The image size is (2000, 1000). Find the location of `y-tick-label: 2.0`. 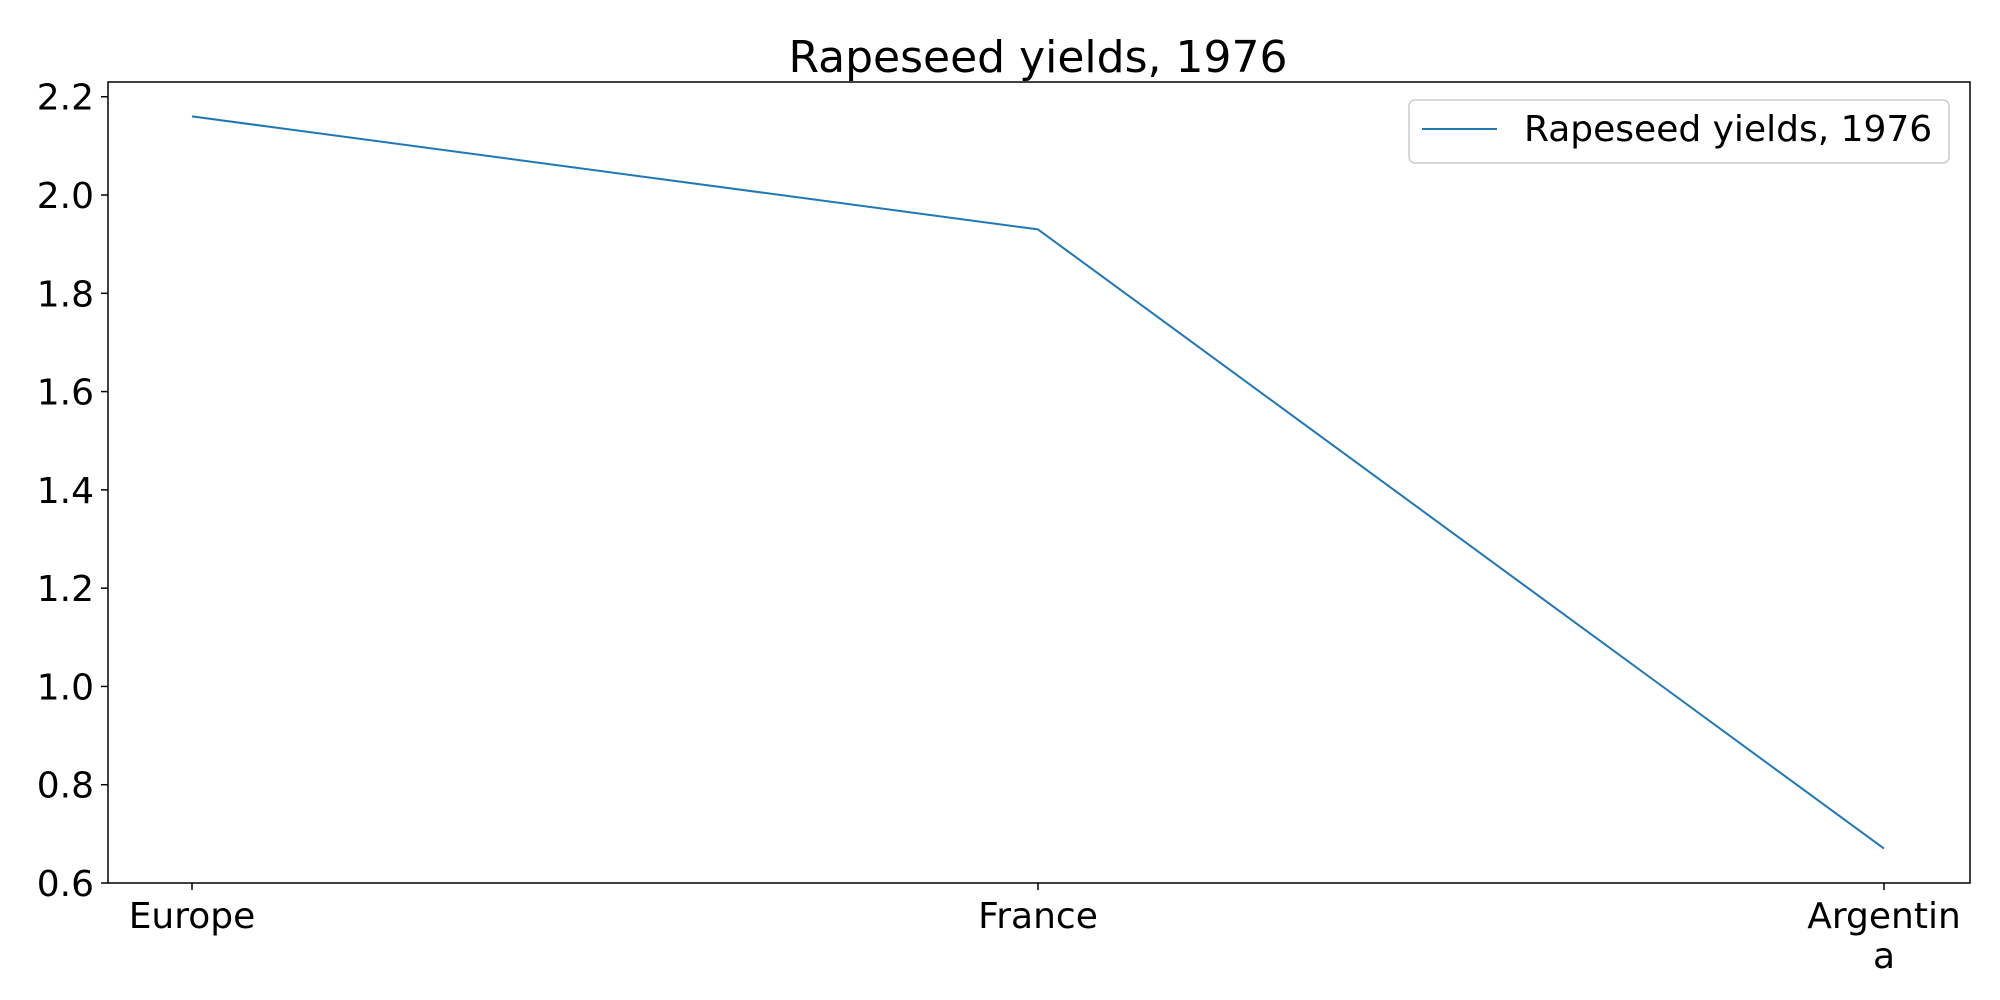

y-tick-label: 2.0 is located at coordinates (65, 196).